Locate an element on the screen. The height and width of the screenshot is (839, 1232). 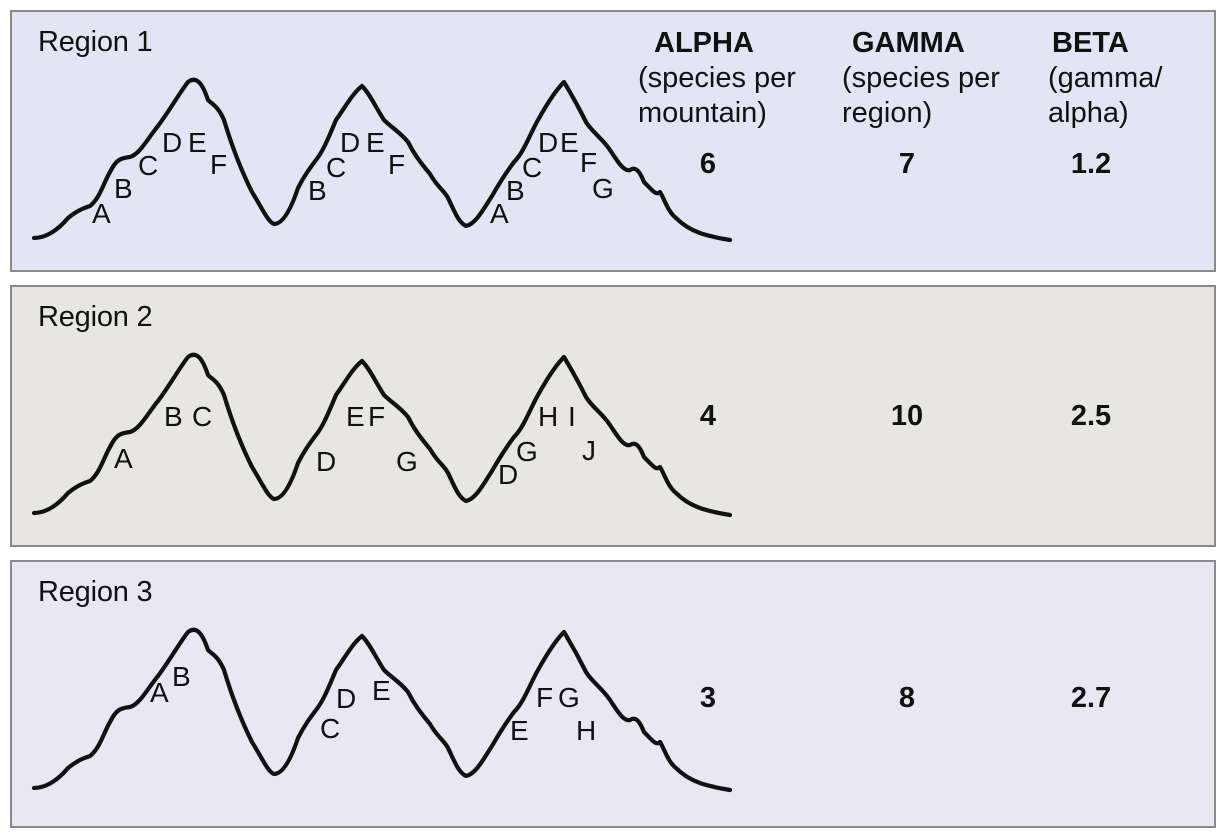
alpha-header-name: ALPHA is located at coordinates (704, 43).